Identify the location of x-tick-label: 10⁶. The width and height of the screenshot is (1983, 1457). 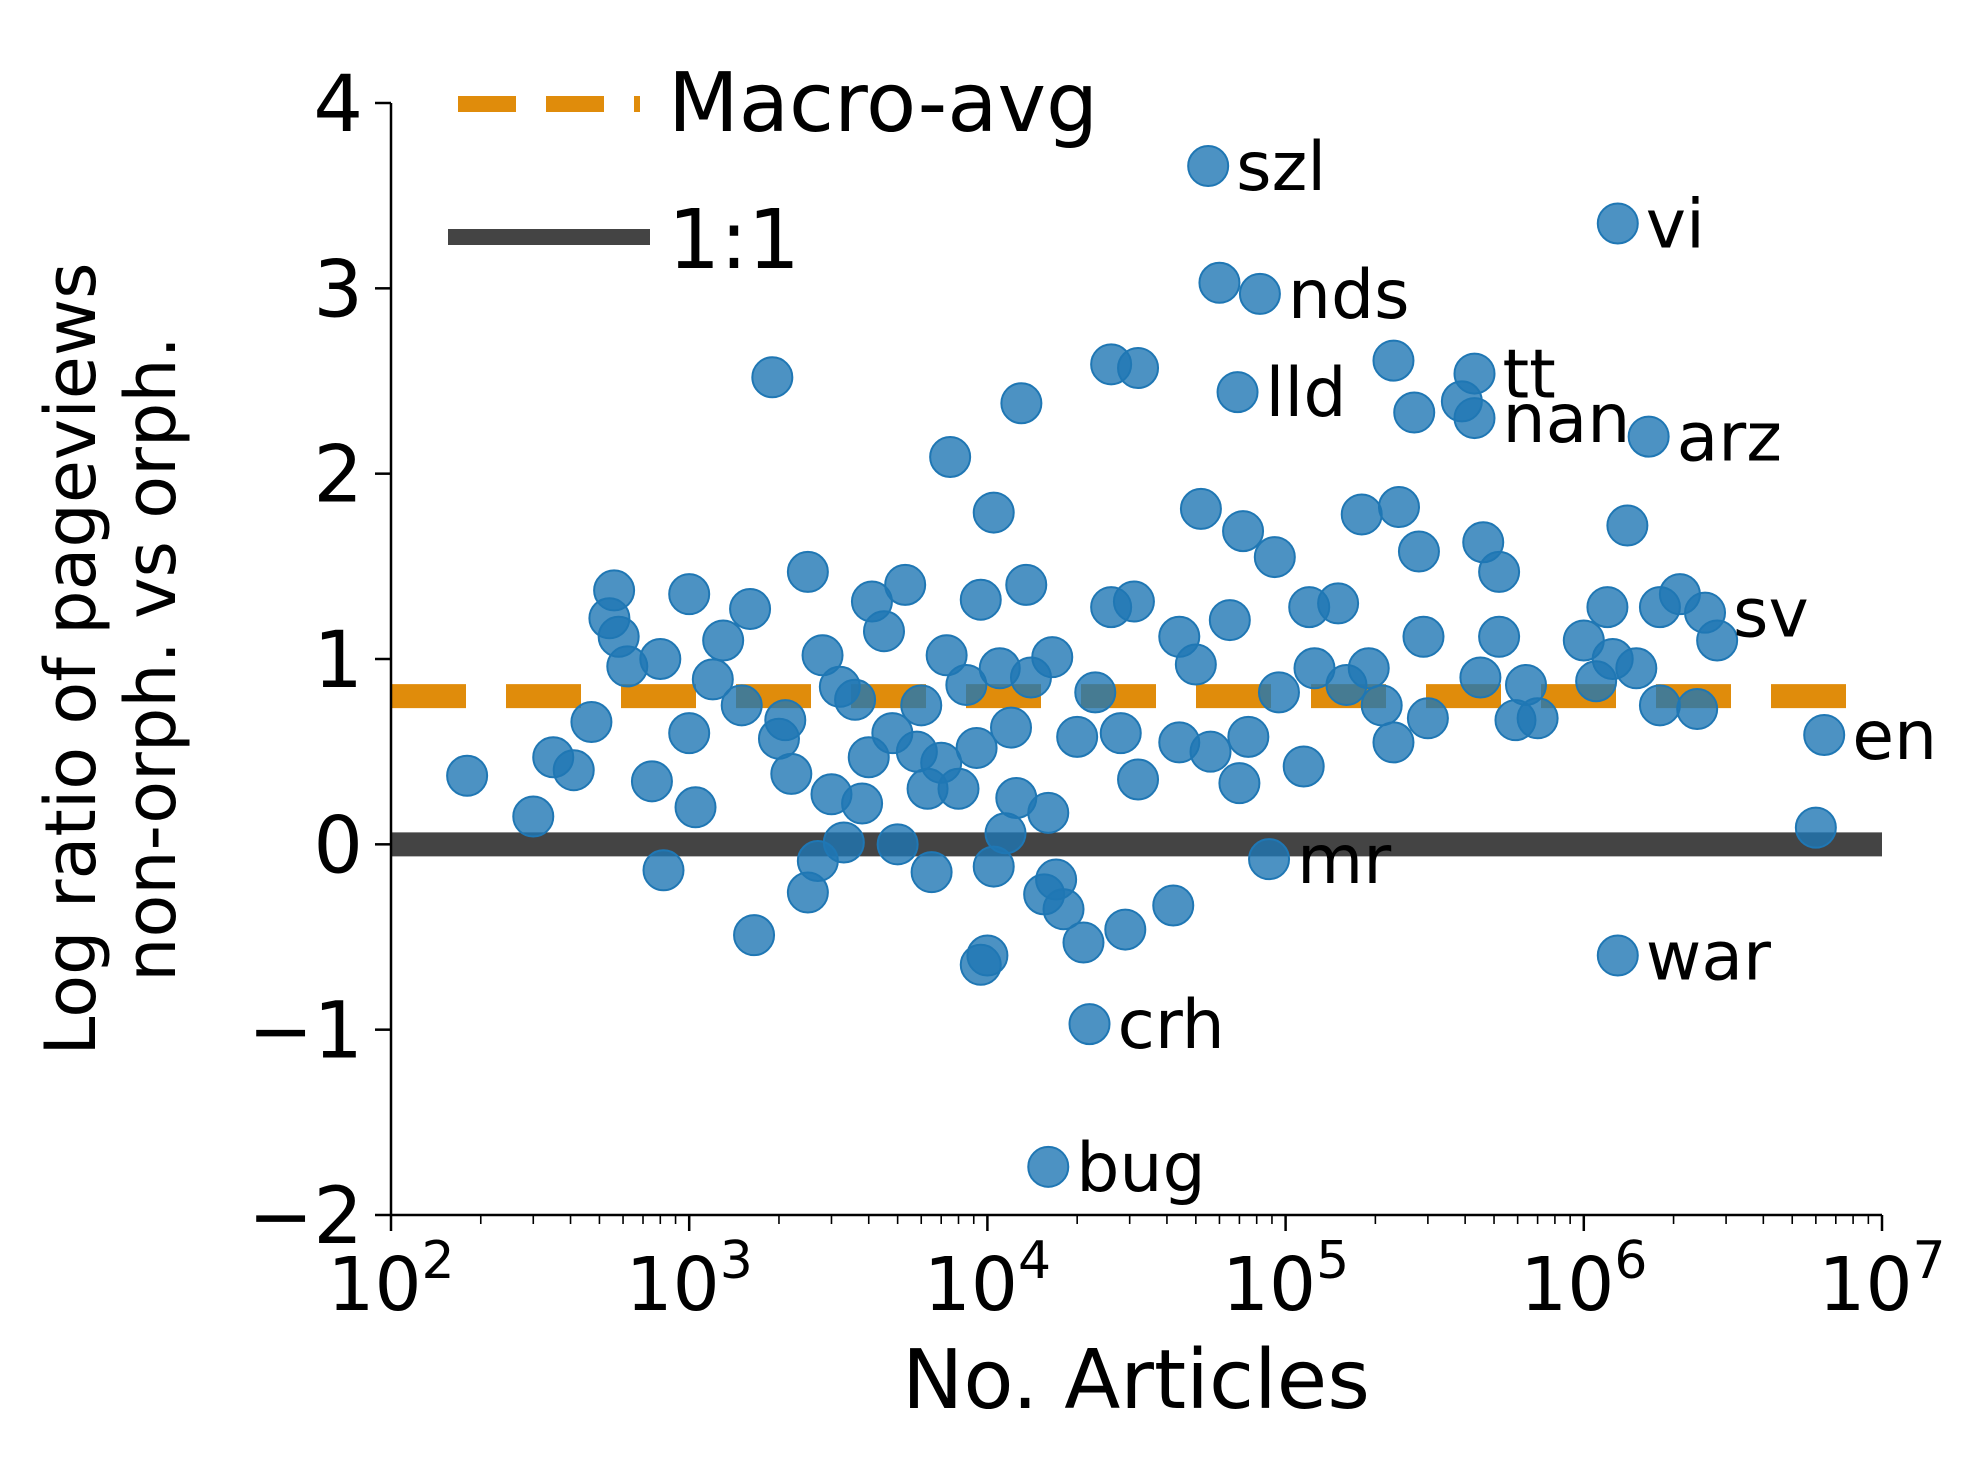
(1583, 1279).